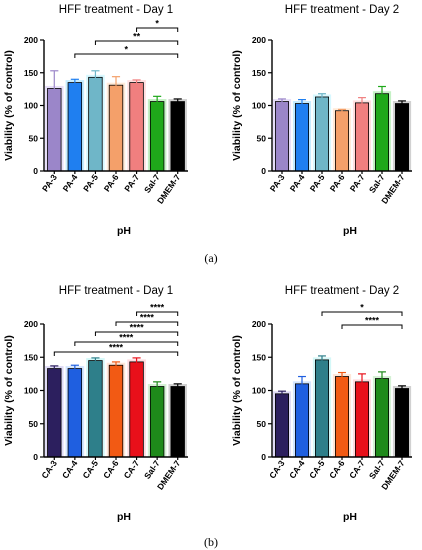 The image size is (422, 550). I want to click on x-tick-label: CA-3, so click(277, 469).